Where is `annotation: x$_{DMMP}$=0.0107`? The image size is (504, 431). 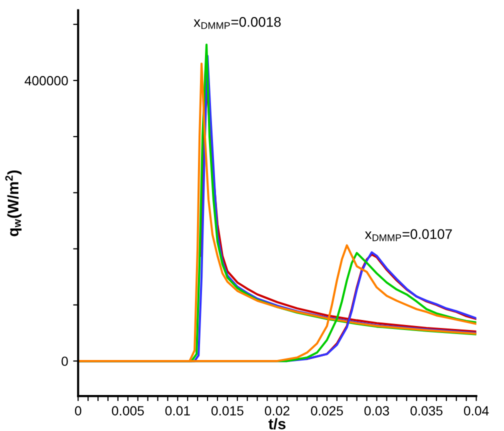 annotation: x$_{DMMP}$=0.0107 is located at coordinates (408, 235).